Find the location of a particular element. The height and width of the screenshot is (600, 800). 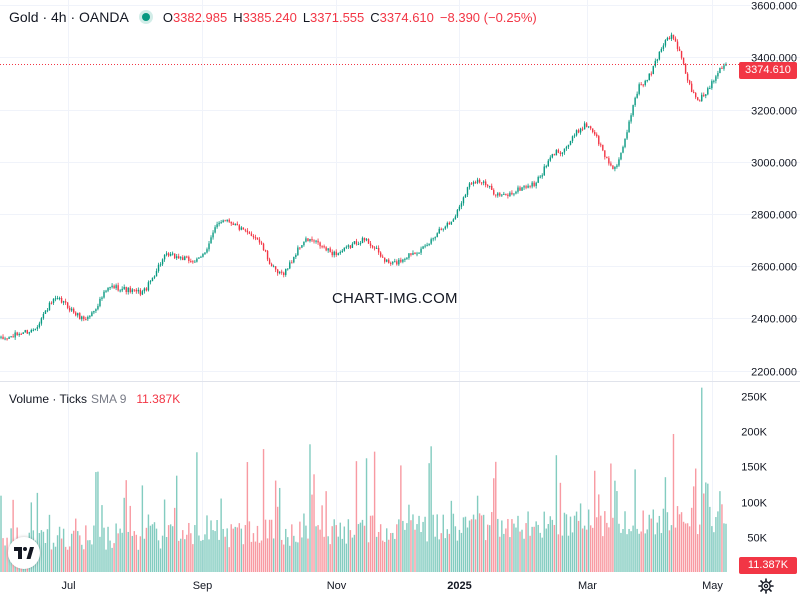

sma-label: SMA 9 is located at coordinates (109, 399).